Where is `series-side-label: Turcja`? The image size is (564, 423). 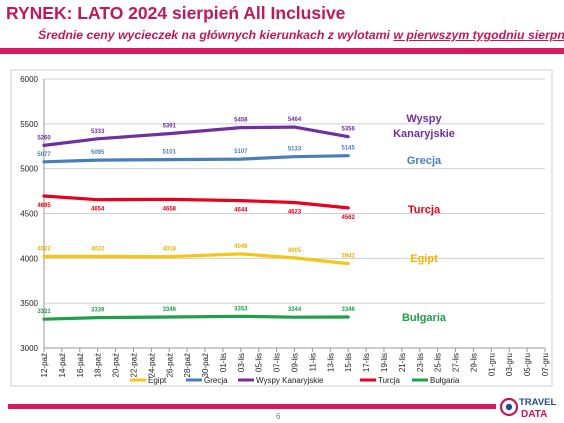 series-side-label: Turcja is located at coordinates (424, 210).